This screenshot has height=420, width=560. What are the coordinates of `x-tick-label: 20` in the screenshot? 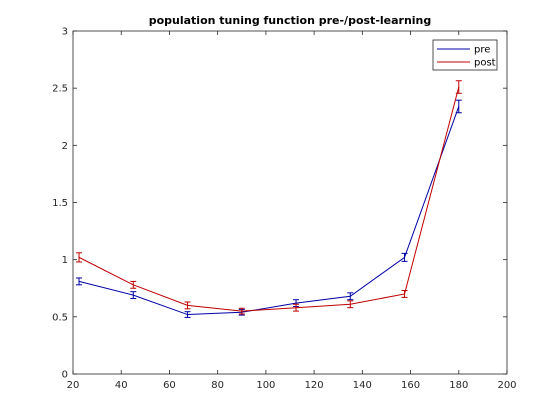 It's located at (73, 385).